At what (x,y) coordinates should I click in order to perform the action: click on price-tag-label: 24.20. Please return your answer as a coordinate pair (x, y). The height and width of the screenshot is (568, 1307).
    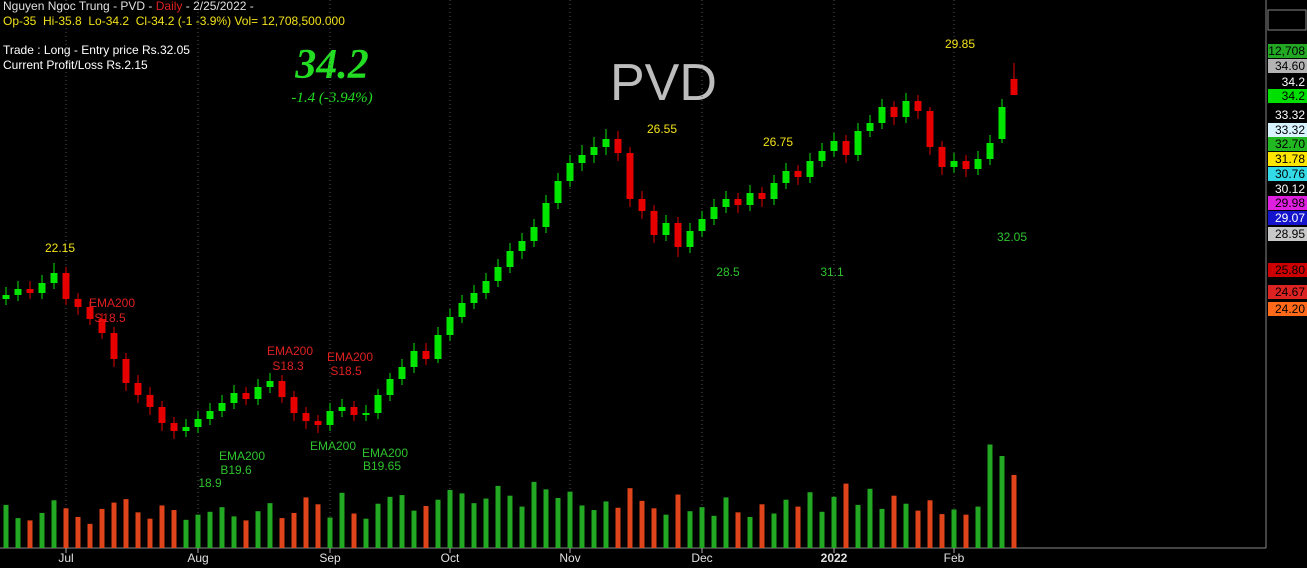
    Looking at the image, I should click on (1290, 309).